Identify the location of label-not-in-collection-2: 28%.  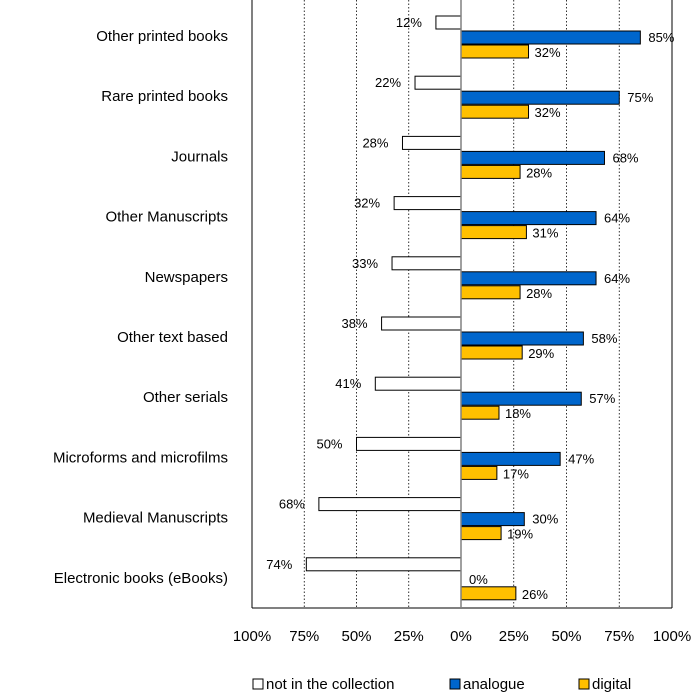
(375, 142).